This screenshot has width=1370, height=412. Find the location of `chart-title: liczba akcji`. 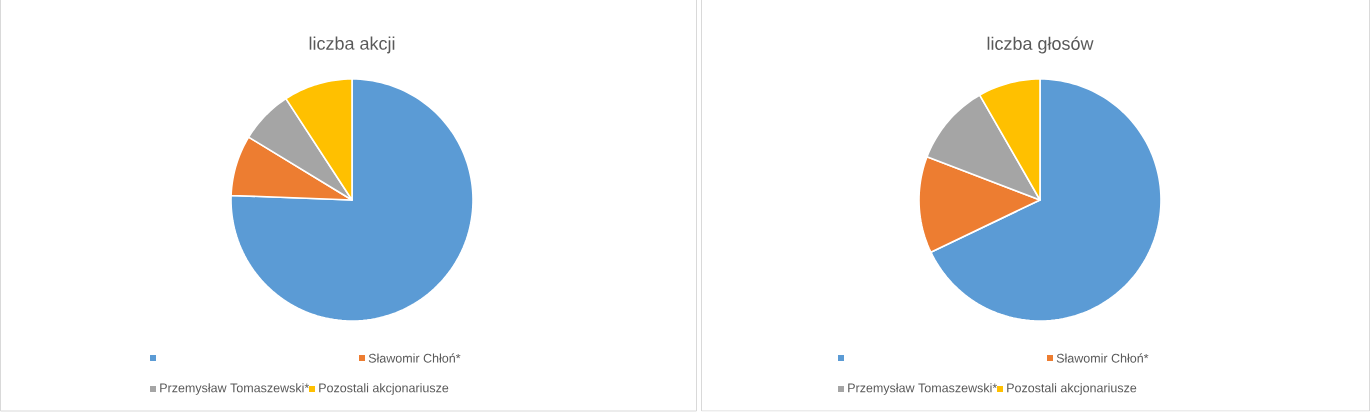

chart-title: liczba akcji is located at coordinates (352, 45).